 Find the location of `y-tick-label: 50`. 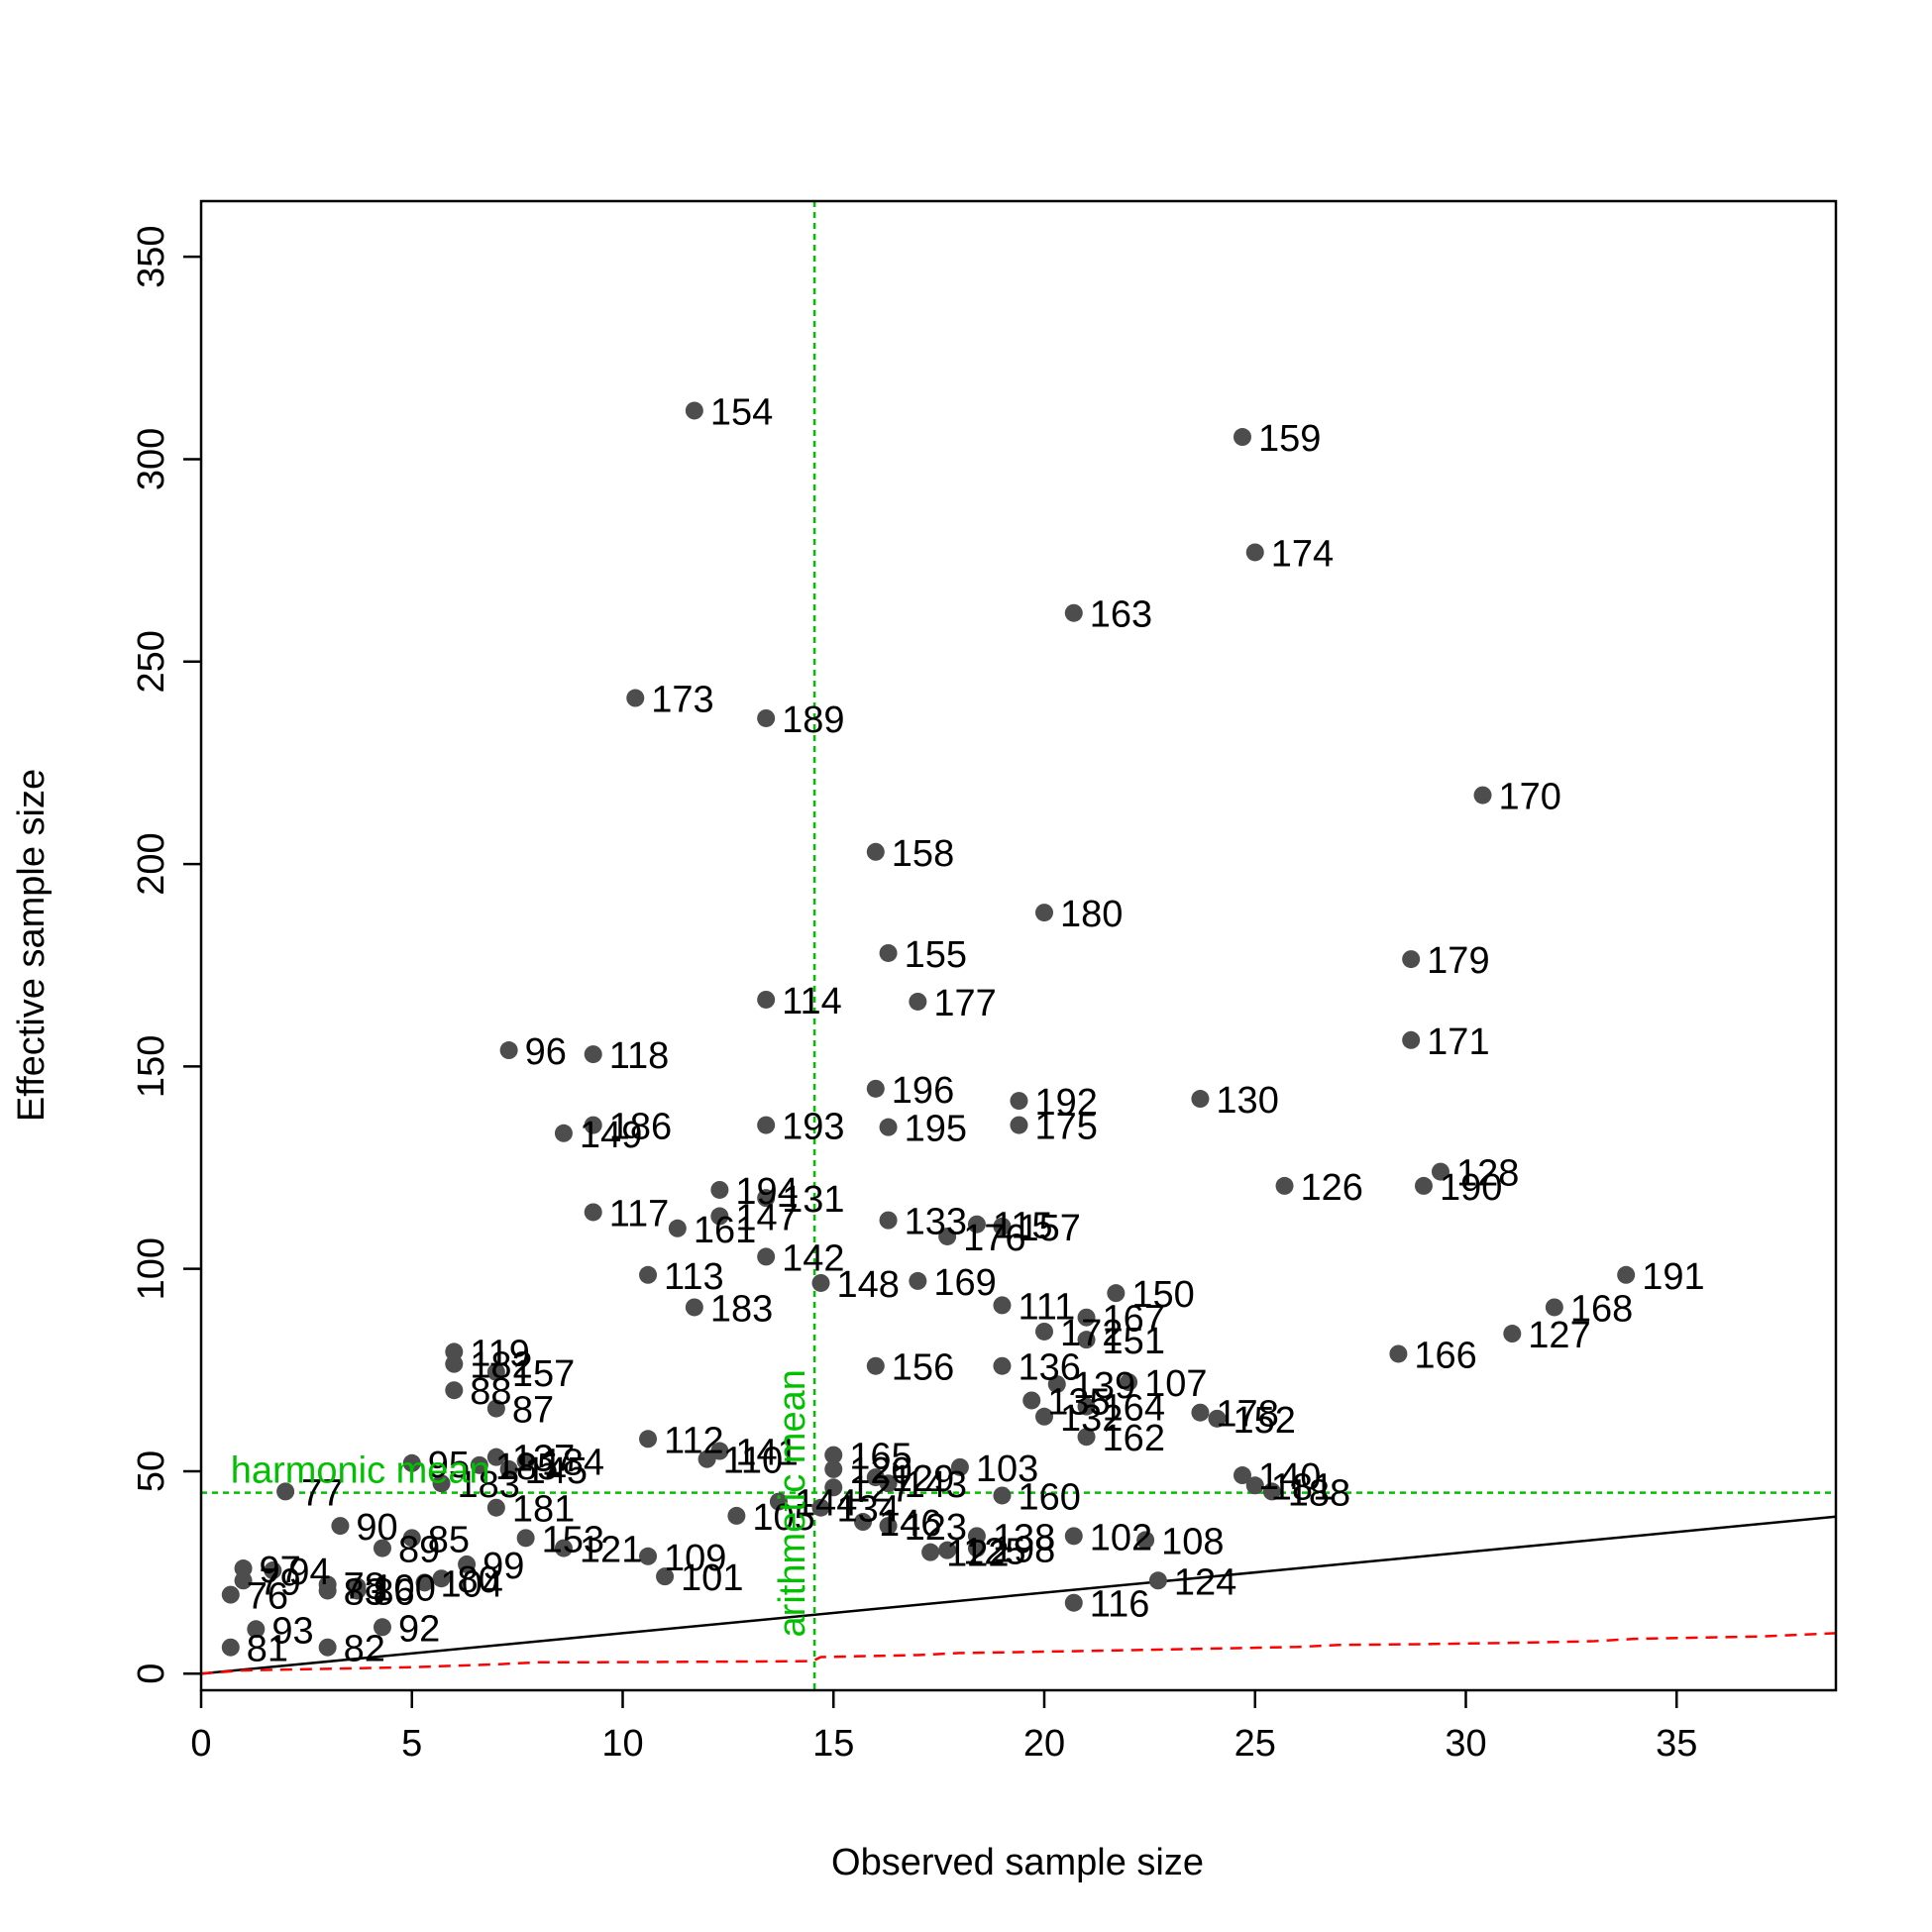

y-tick-label: 50 is located at coordinates (151, 1471).